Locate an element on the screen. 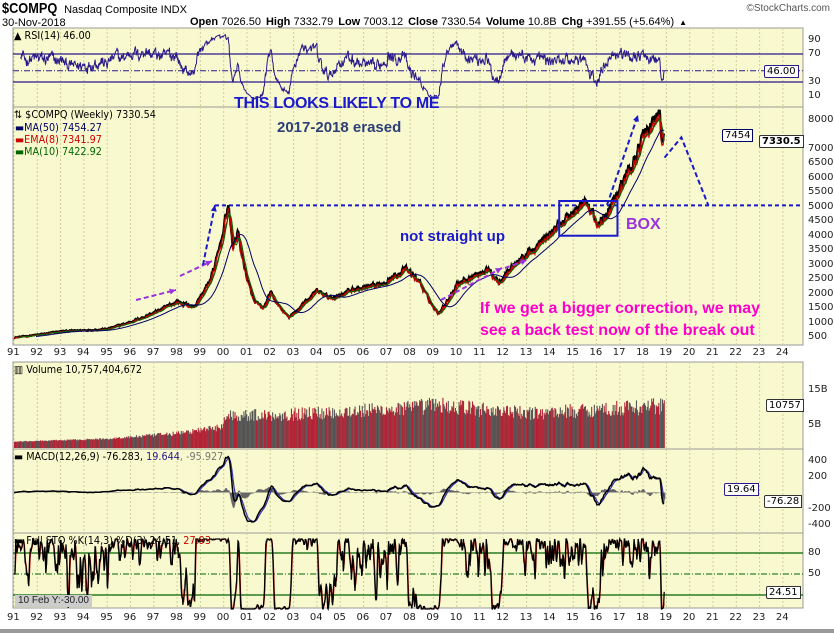  x-tick-label: 17 is located at coordinates (619, 352).